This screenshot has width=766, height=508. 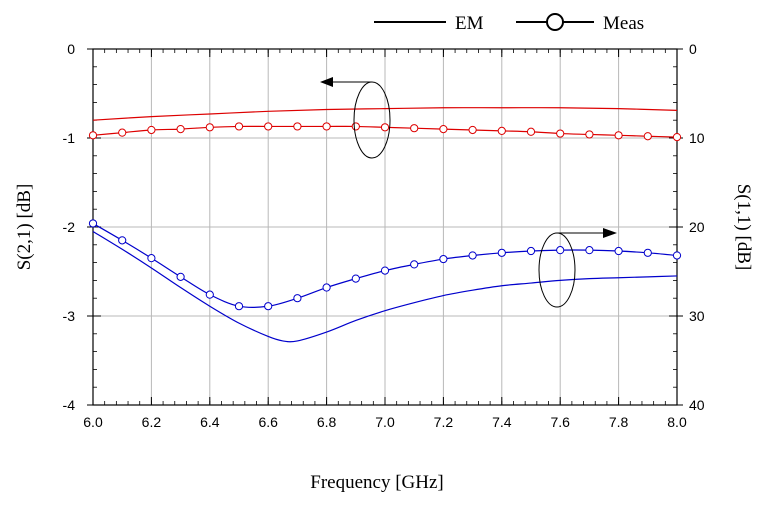 I want to click on x-tick-label: 7.8, so click(x=619, y=422).